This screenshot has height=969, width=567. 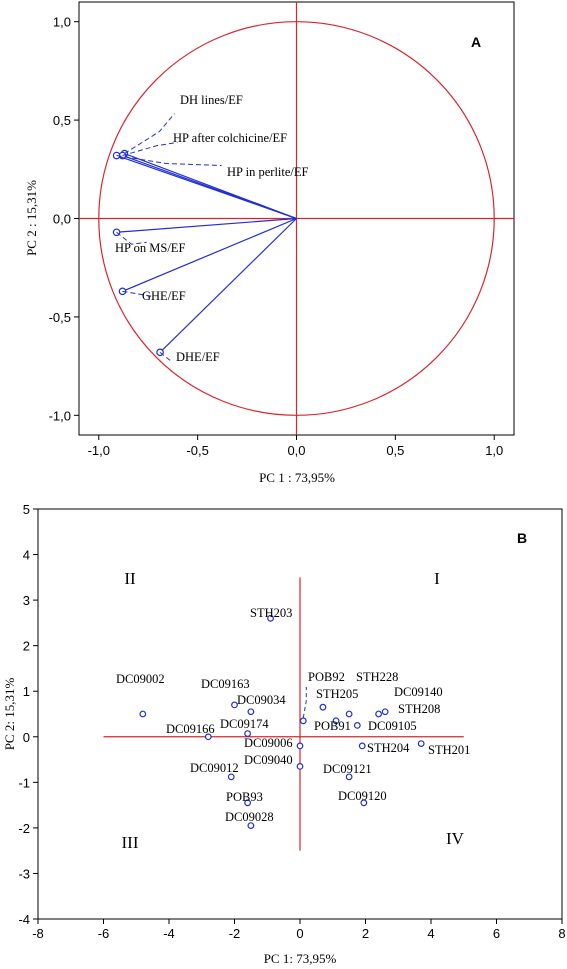 I want to click on point-label: DC09120, so click(x=362, y=796).